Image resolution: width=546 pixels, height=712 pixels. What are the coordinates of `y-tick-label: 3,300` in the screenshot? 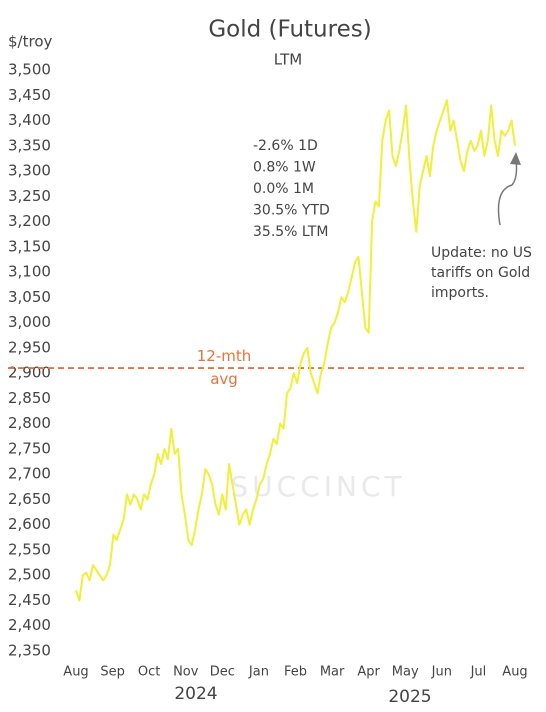 It's located at (29, 171).